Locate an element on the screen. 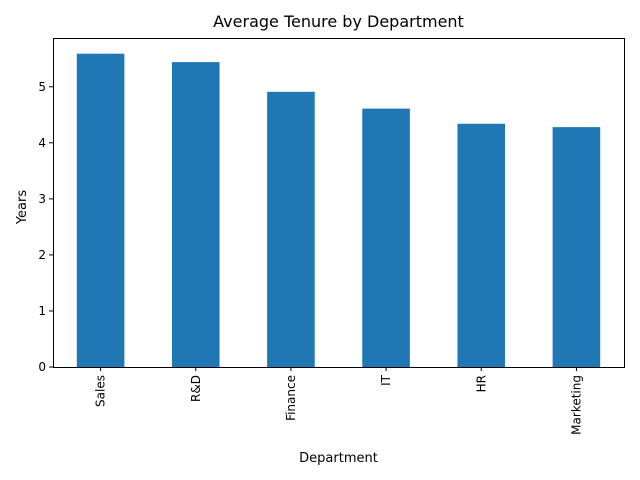 The width and height of the screenshot is (640, 480). bar-it is located at coordinates (386, 237).